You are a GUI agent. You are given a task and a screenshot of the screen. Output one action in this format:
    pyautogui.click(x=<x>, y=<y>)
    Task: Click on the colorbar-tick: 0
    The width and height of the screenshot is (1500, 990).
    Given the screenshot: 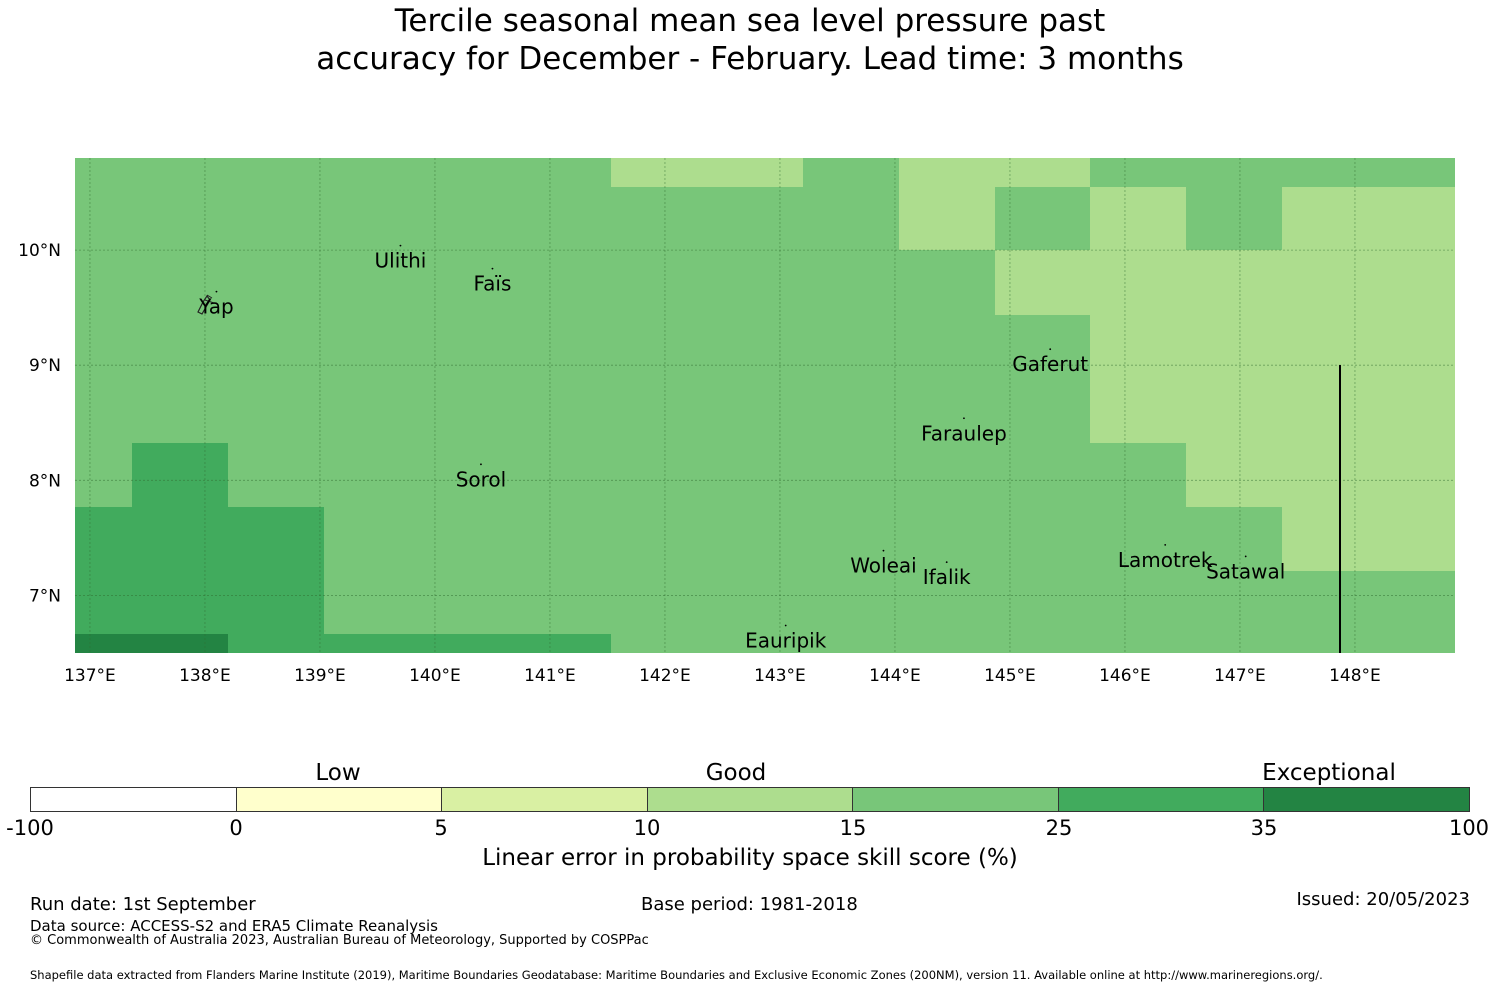 What is the action you would take?
    pyautogui.click(x=236, y=828)
    